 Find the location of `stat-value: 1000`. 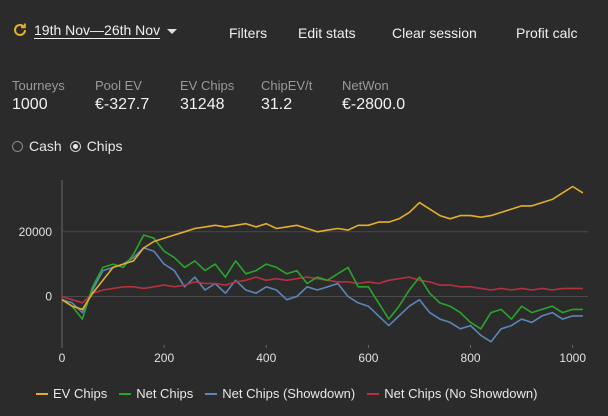

stat-value: 1000 is located at coordinates (30, 104).